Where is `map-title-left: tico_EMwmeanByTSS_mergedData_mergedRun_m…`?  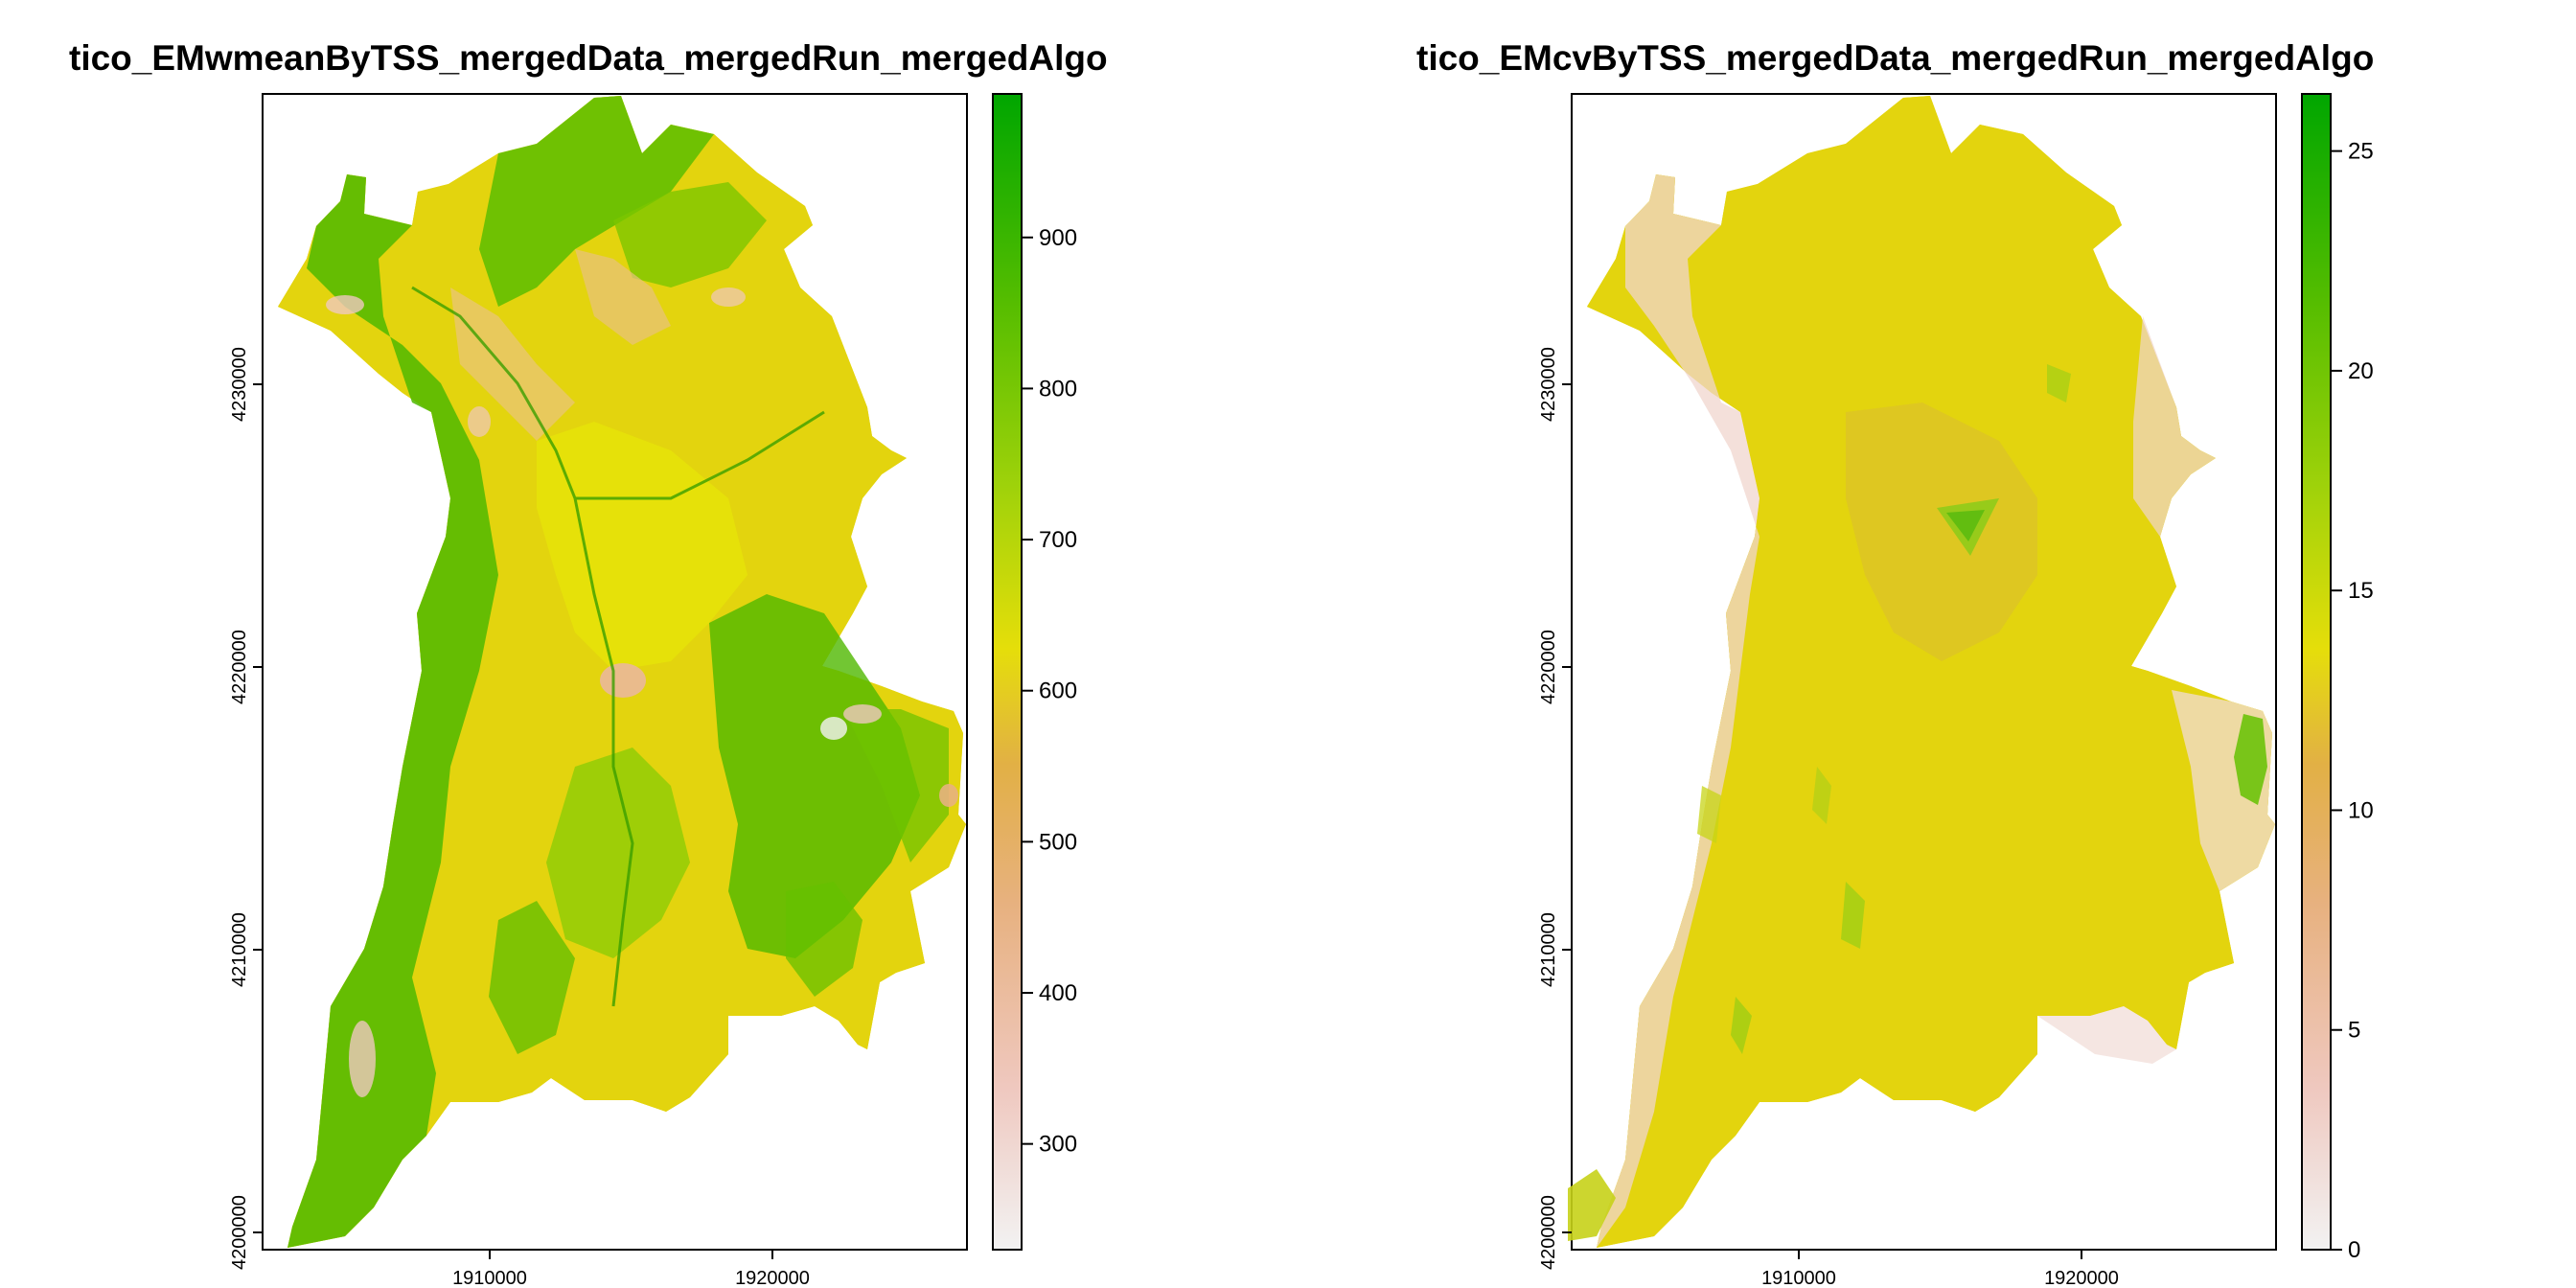 map-title-left: tico_EMwmeanByTSS_mergedData_mergedRun_m… is located at coordinates (588, 58).